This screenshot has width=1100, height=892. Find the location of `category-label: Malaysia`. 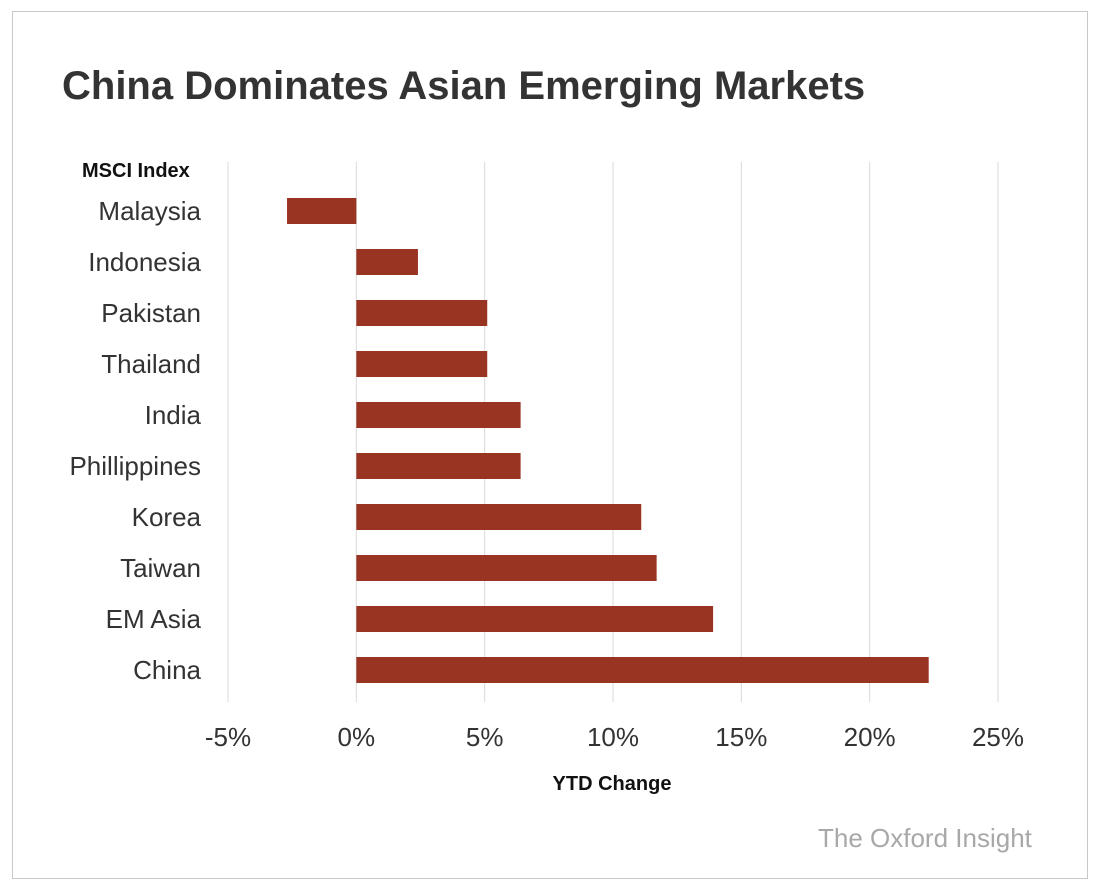

category-label: Malaysia is located at coordinates (149, 211).